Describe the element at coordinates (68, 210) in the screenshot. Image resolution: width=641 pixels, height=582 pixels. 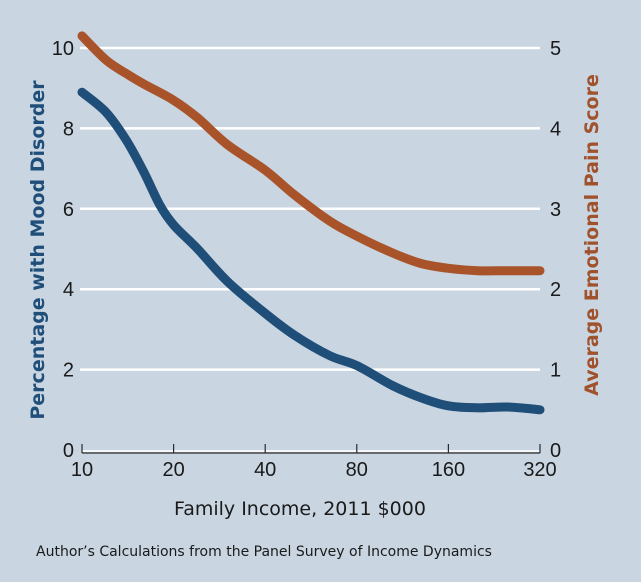
I see `y-tick-label-left: 6` at that location.